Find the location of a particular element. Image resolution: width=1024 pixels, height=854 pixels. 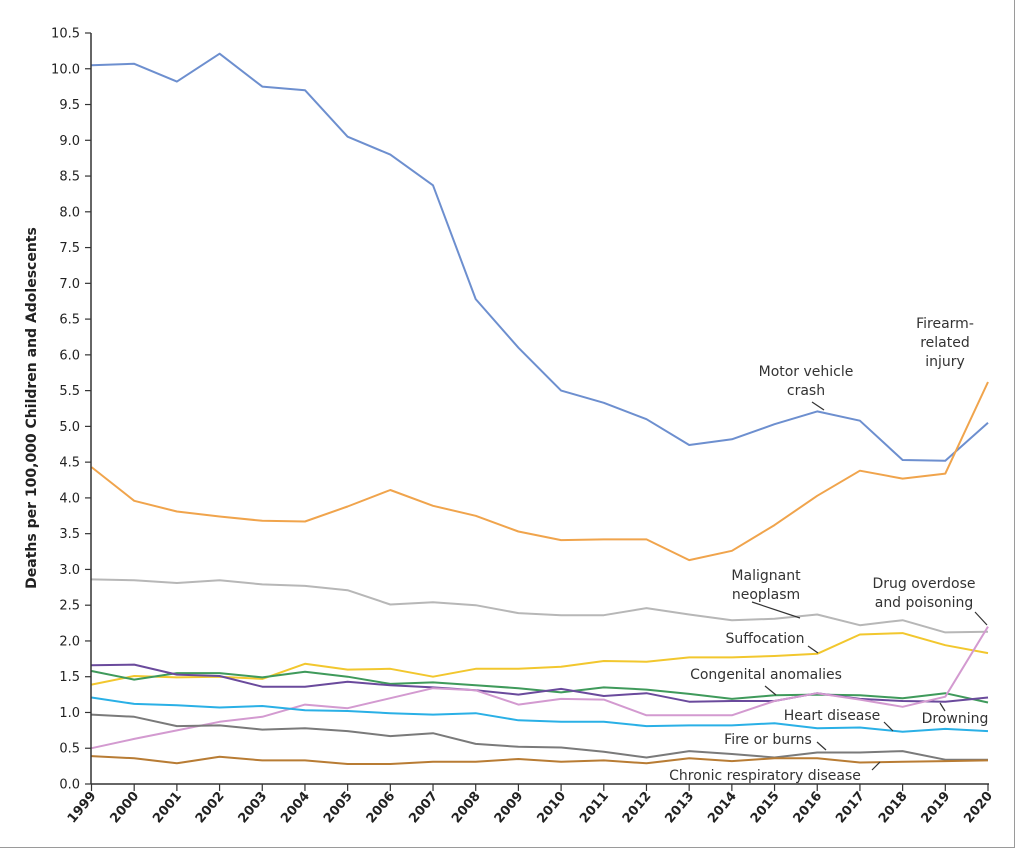

y-tick-label: 0.5 is located at coordinates (69, 749).